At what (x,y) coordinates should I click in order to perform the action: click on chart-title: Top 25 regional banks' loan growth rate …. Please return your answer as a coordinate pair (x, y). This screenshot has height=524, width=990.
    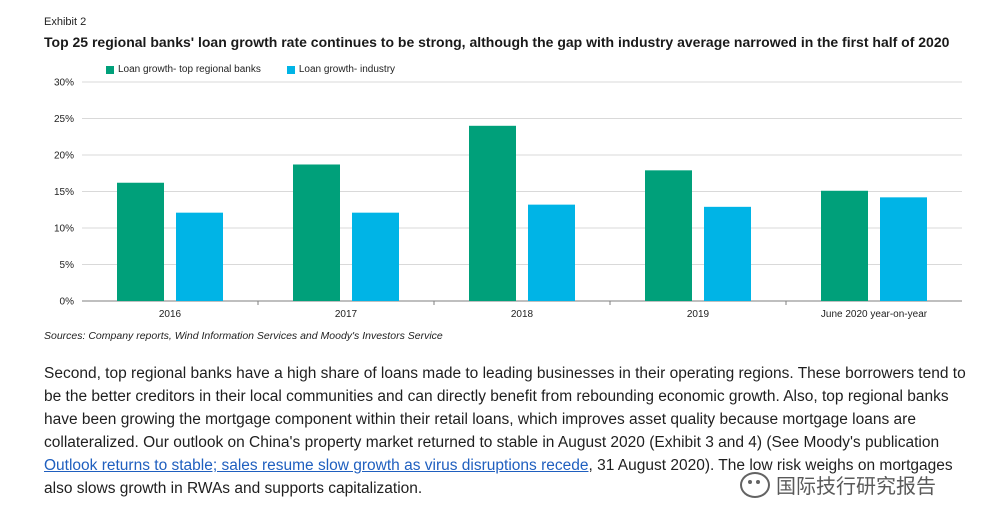
    Looking at the image, I should click on (497, 42).